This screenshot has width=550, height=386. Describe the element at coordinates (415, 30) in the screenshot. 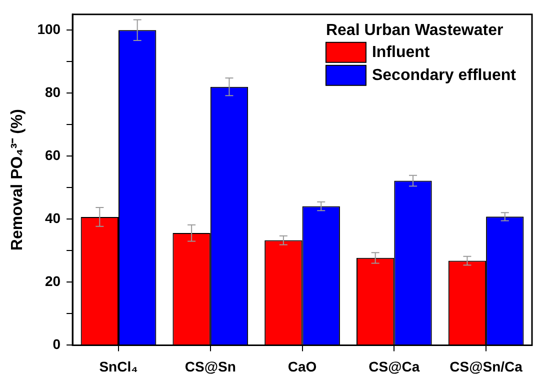

I see `legend-title: Real Urban Wastewater` at that location.